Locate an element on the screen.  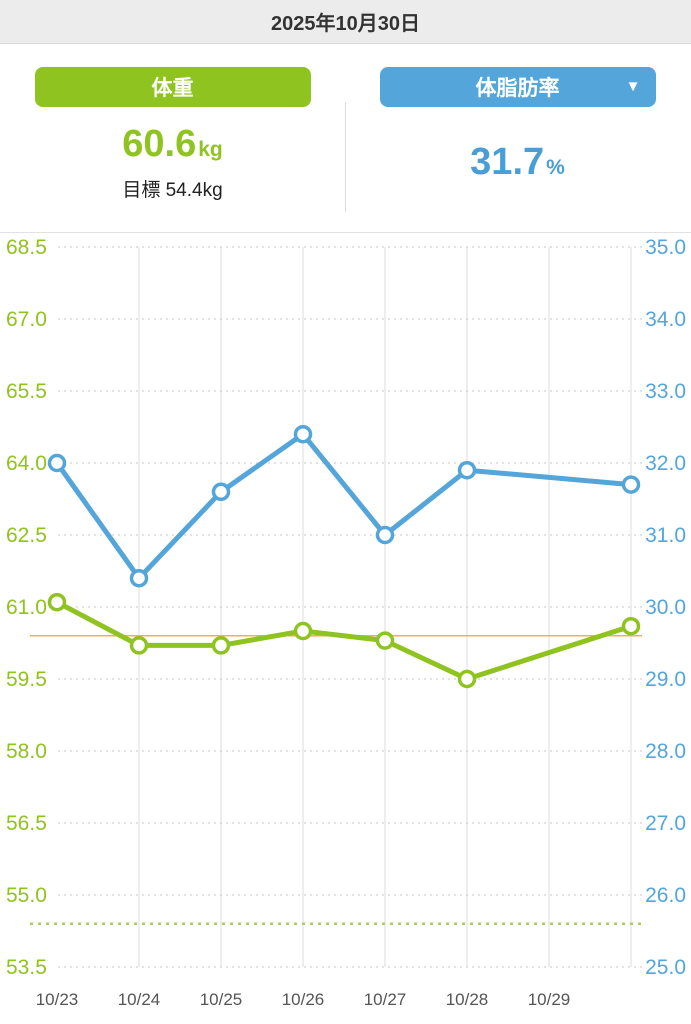
bodyfat-dropdown-button: 体脂肪率 ▼ is located at coordinates (517, 87).